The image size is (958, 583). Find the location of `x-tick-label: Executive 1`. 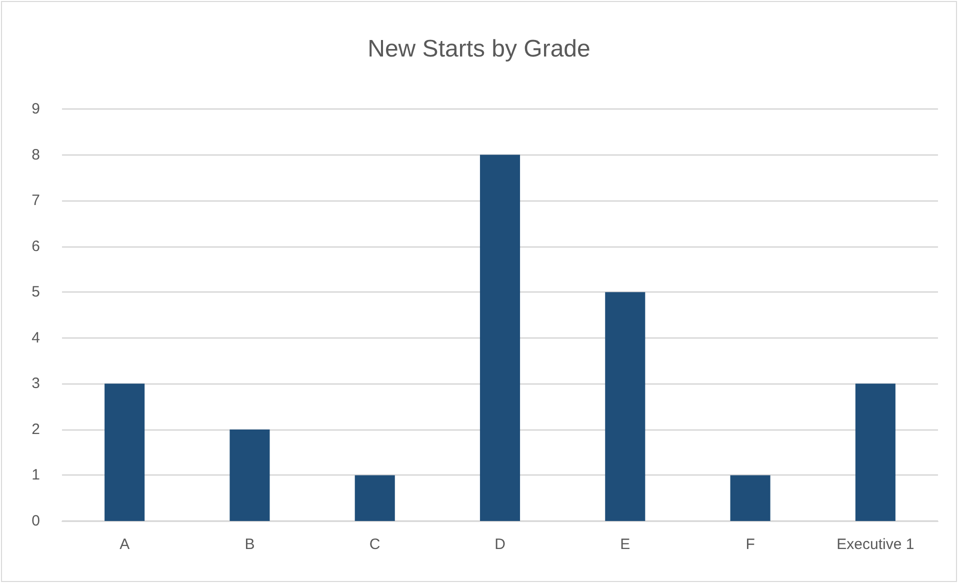

x-tick-label: Executive 1 is located at coordinates (875, 544).